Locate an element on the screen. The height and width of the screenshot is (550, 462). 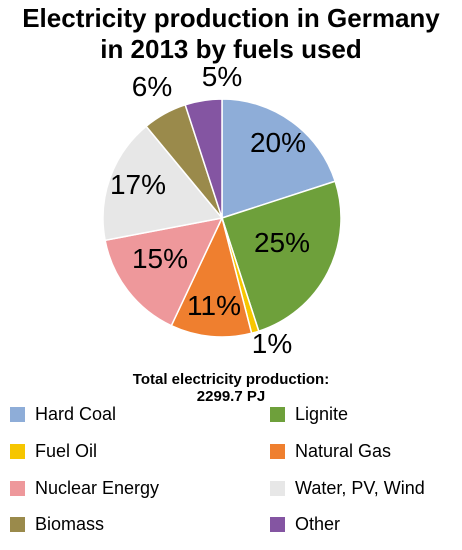
legend-item-natural-gas: Natural Gas is located at coordinates (330, 451).